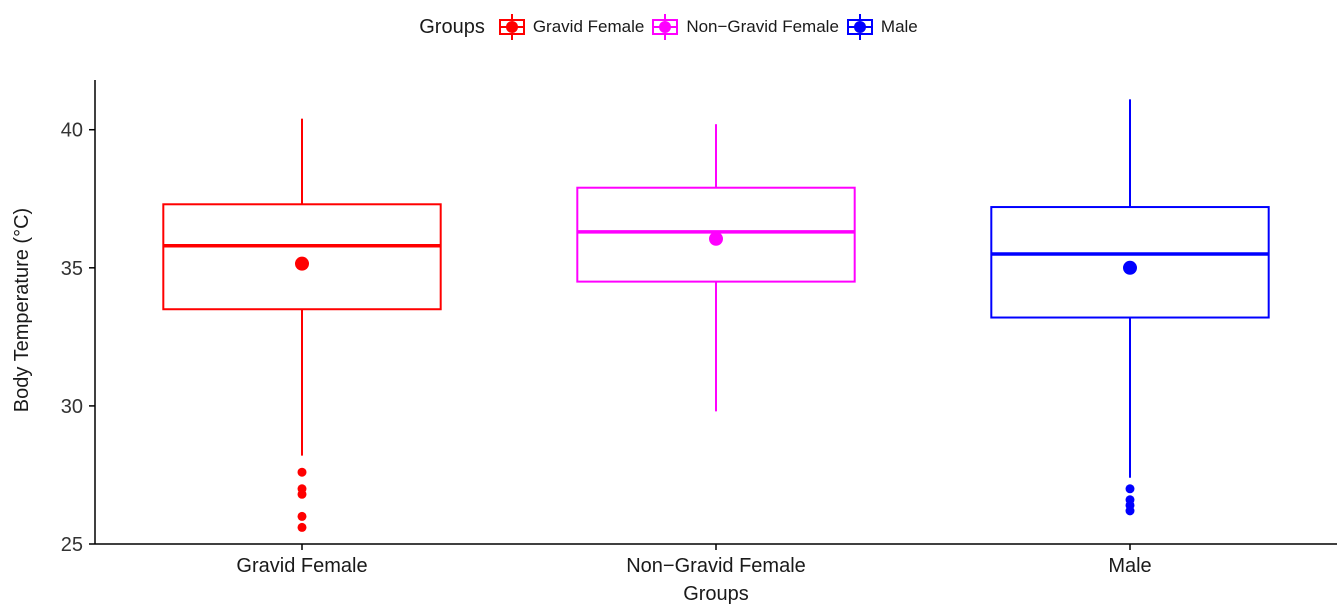 This screenshot has height=604, width=1343. What do you see at coordinates (899, 26) in the screenshot?
I see `legend-label-male: Male` at bounding box center [899, 26].